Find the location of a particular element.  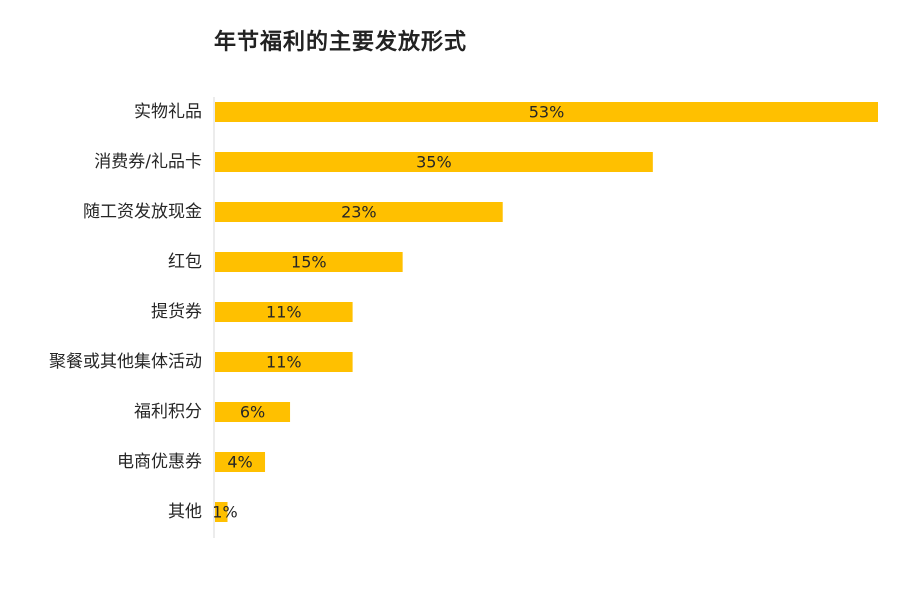

value-label-1: 53% is located at coordinates (547, 112).